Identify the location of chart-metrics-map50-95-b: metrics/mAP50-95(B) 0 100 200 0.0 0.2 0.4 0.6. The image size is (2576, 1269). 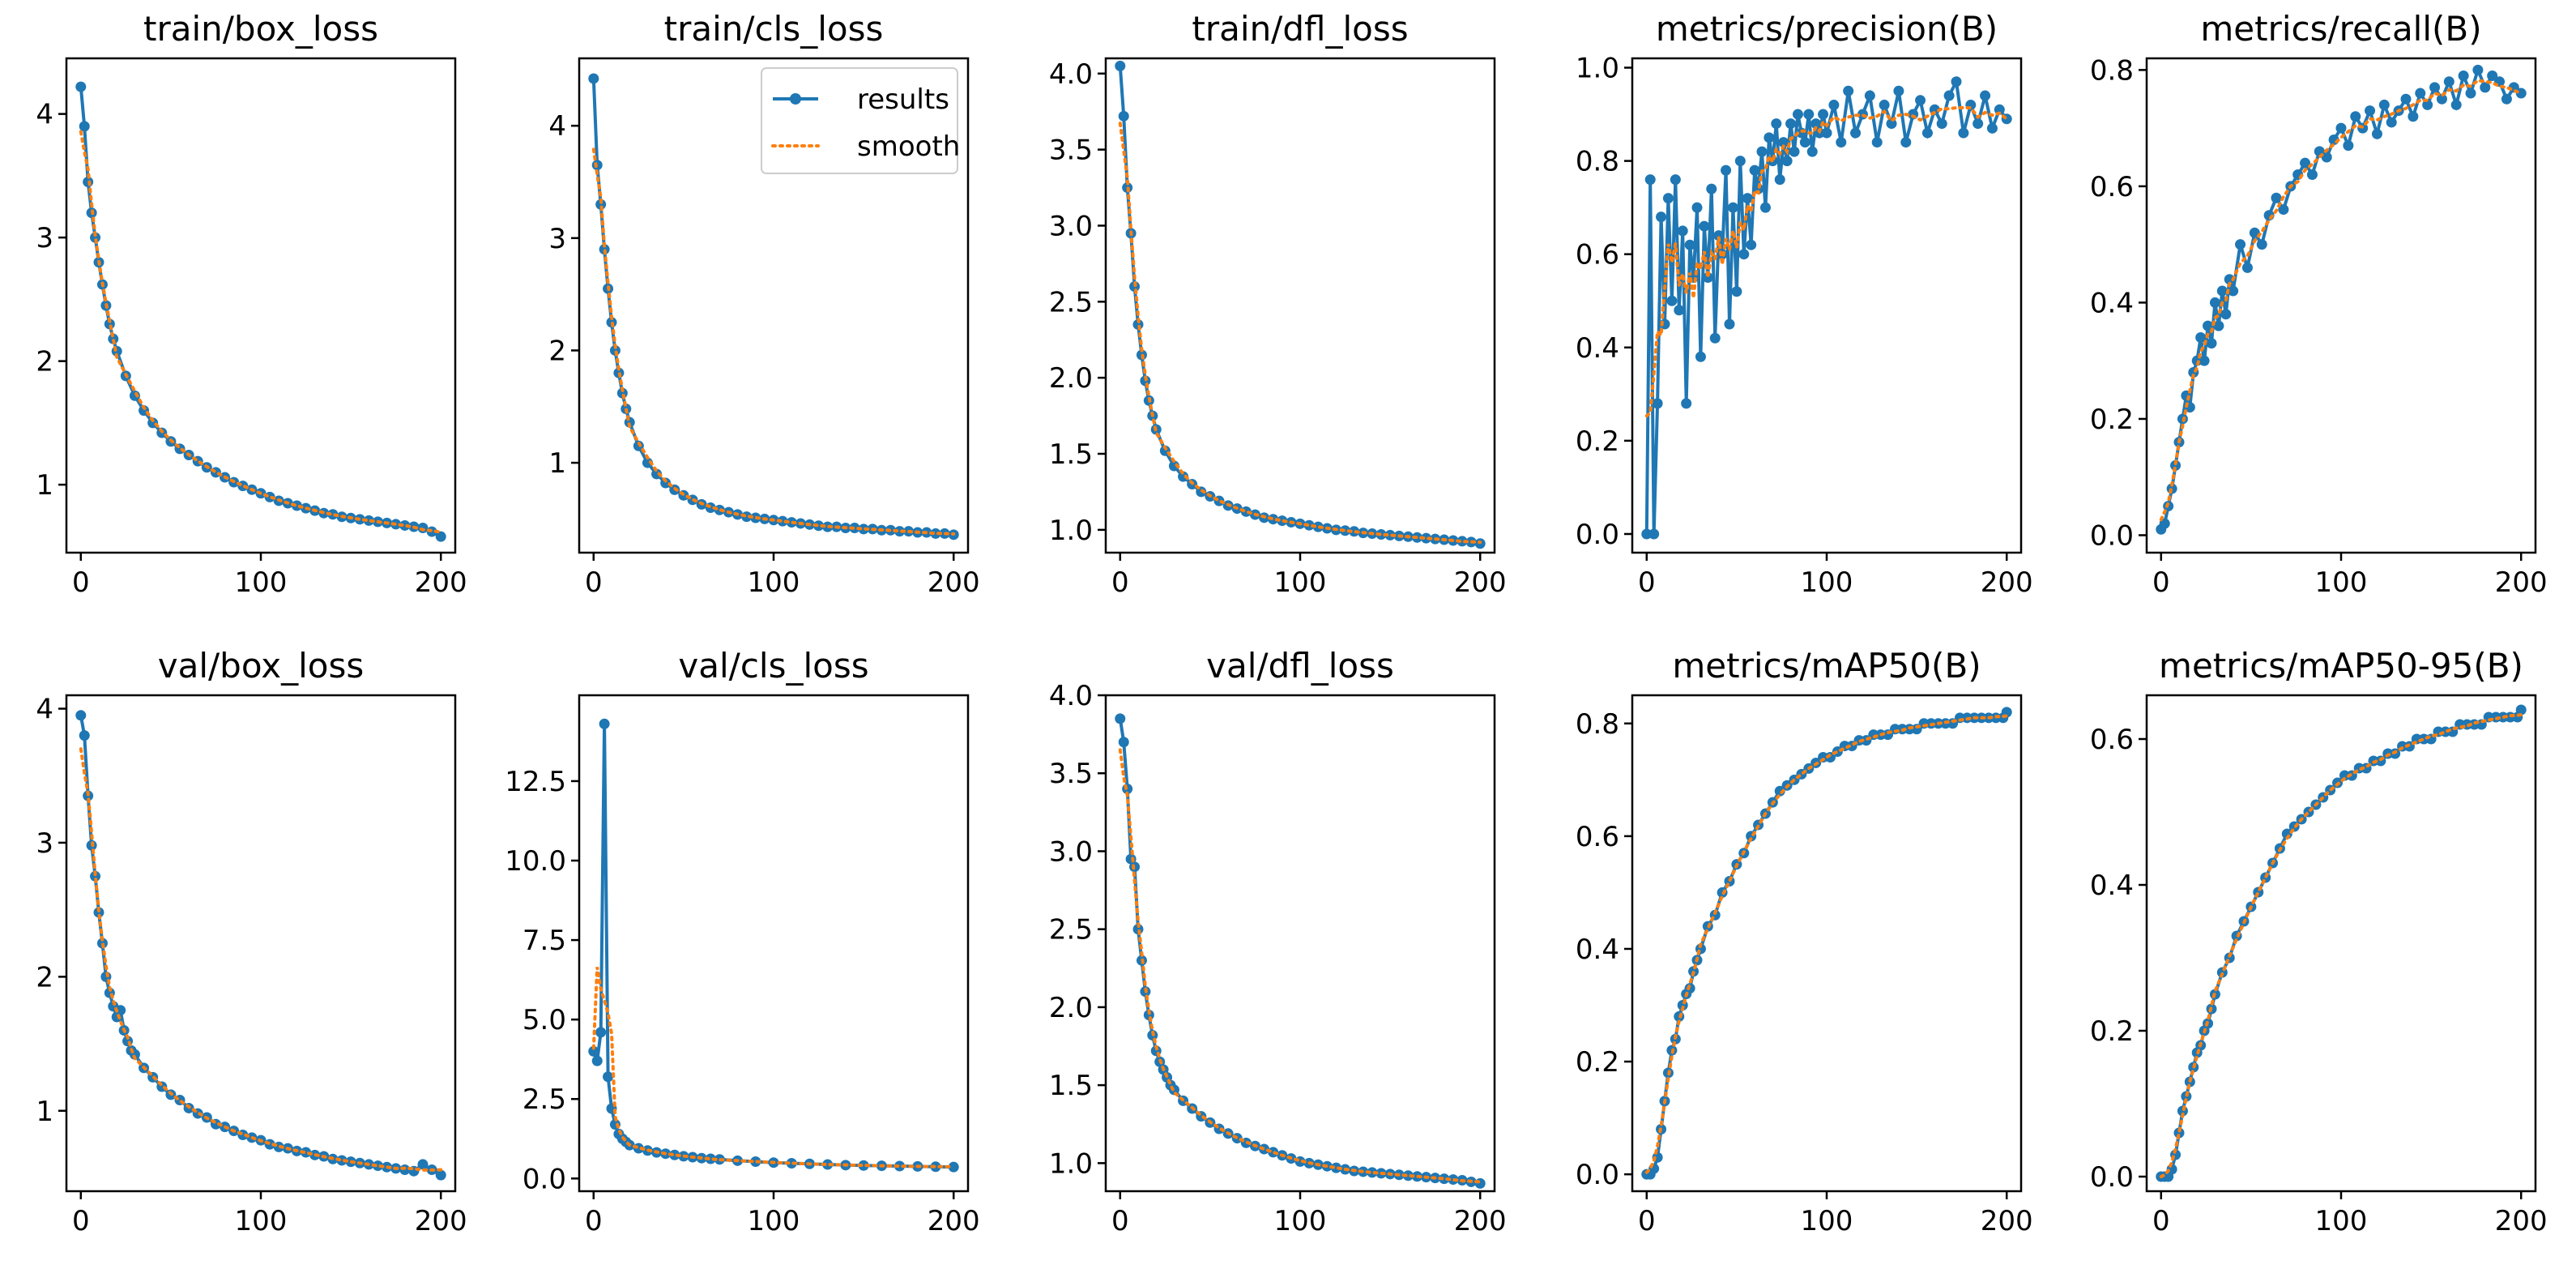
(2319, 941).